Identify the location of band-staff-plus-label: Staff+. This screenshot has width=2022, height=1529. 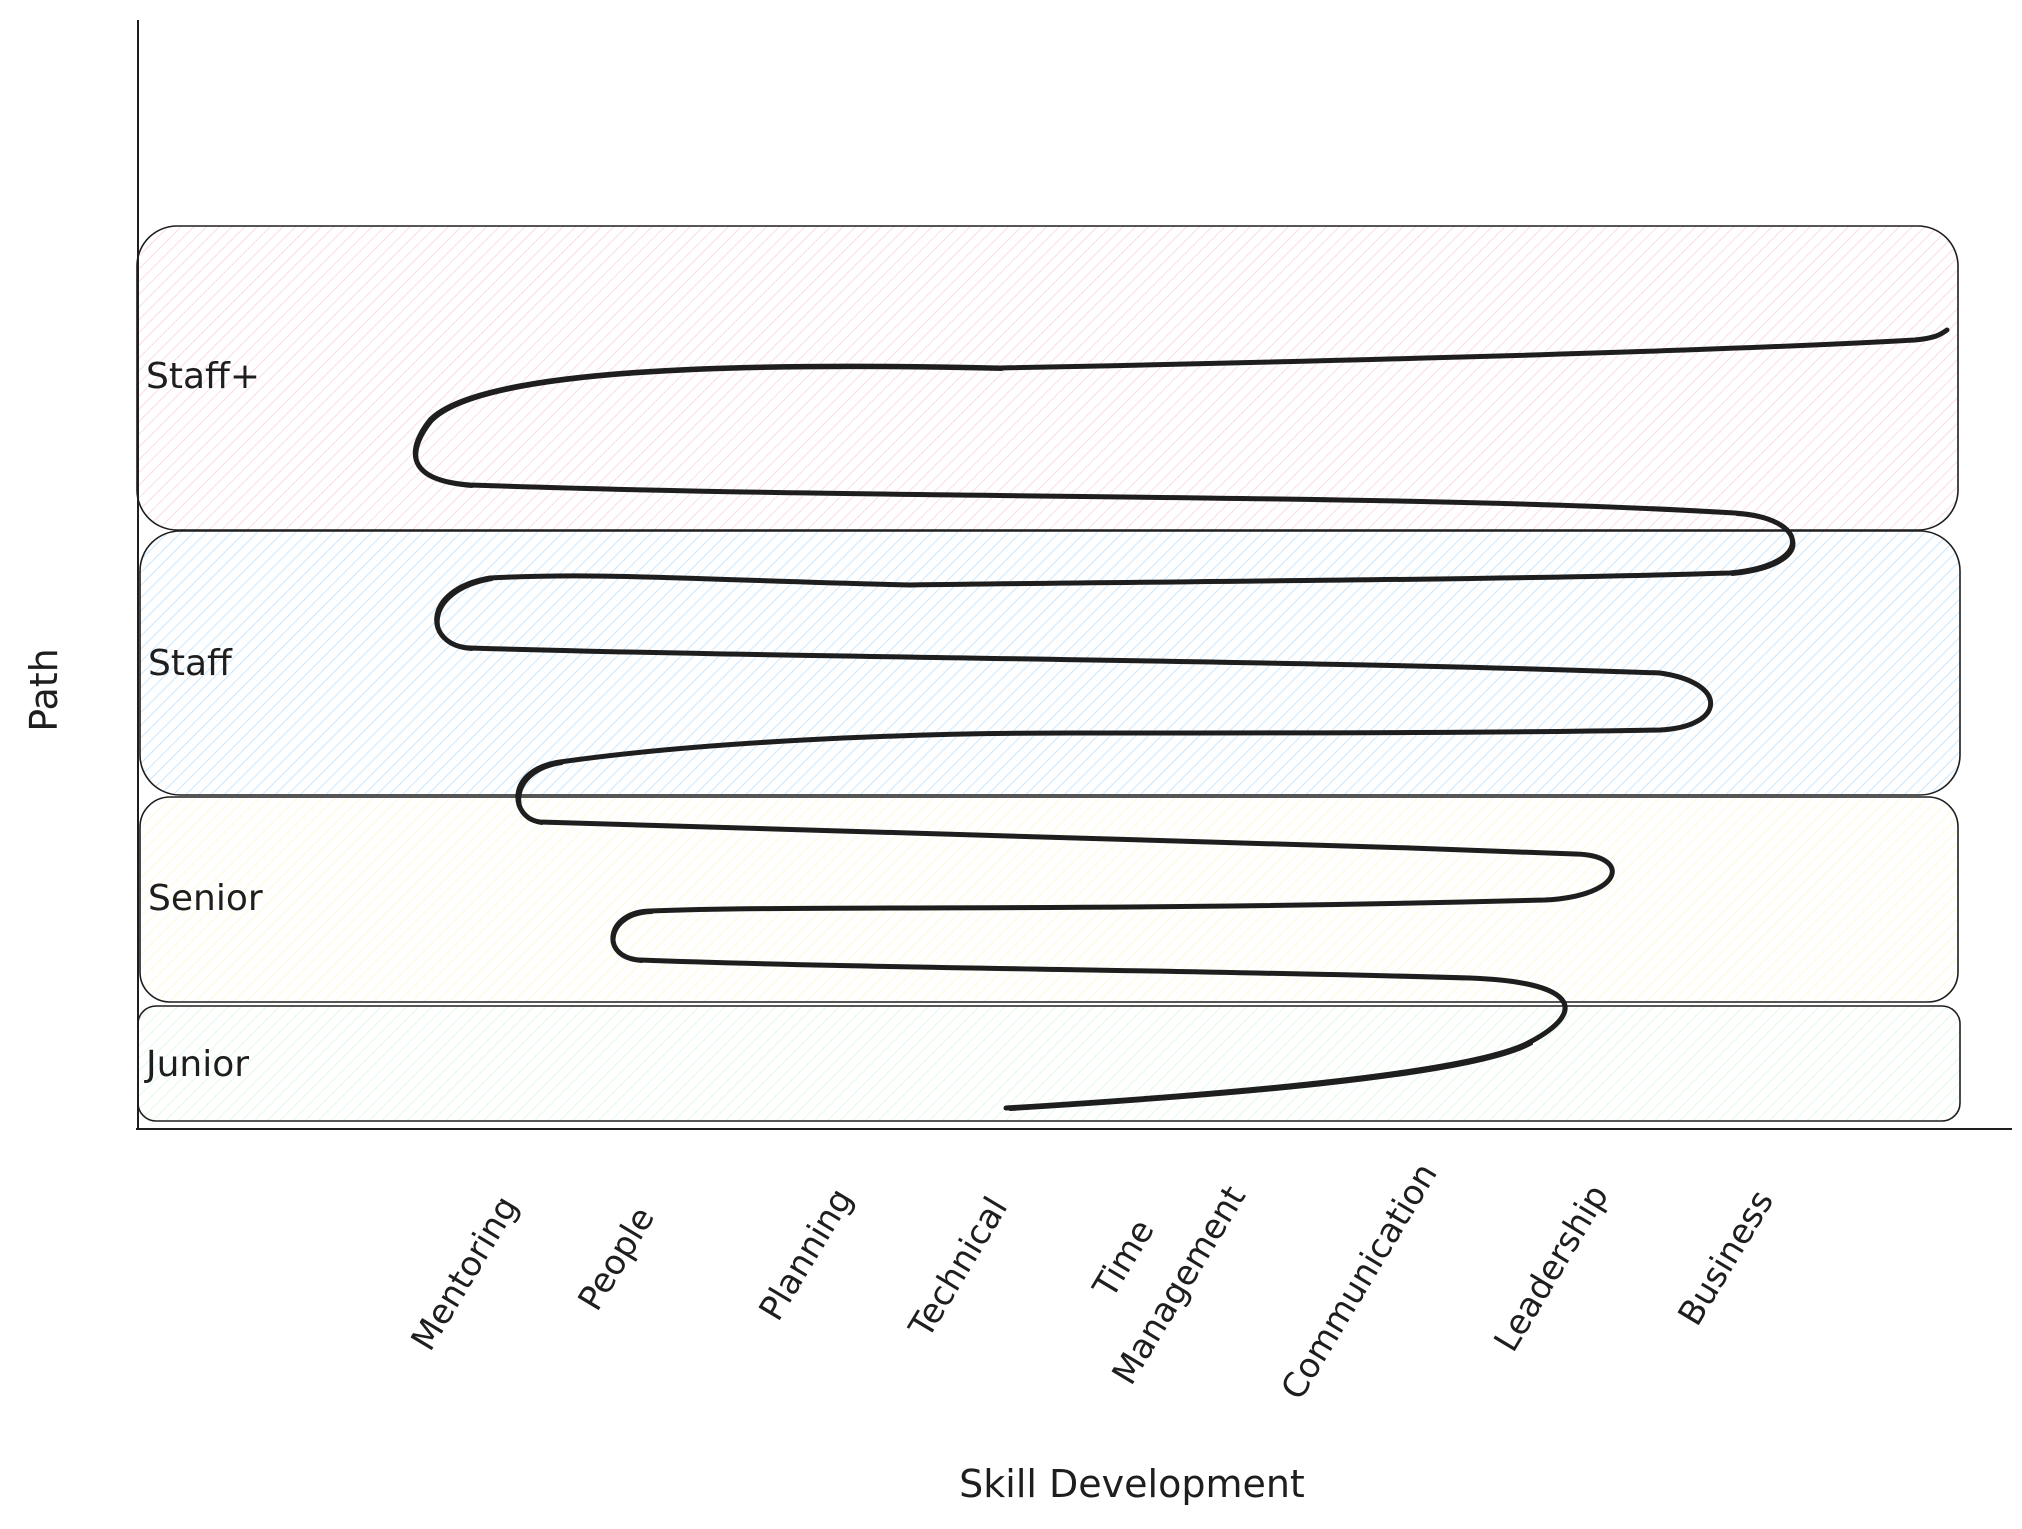
(203, 376).